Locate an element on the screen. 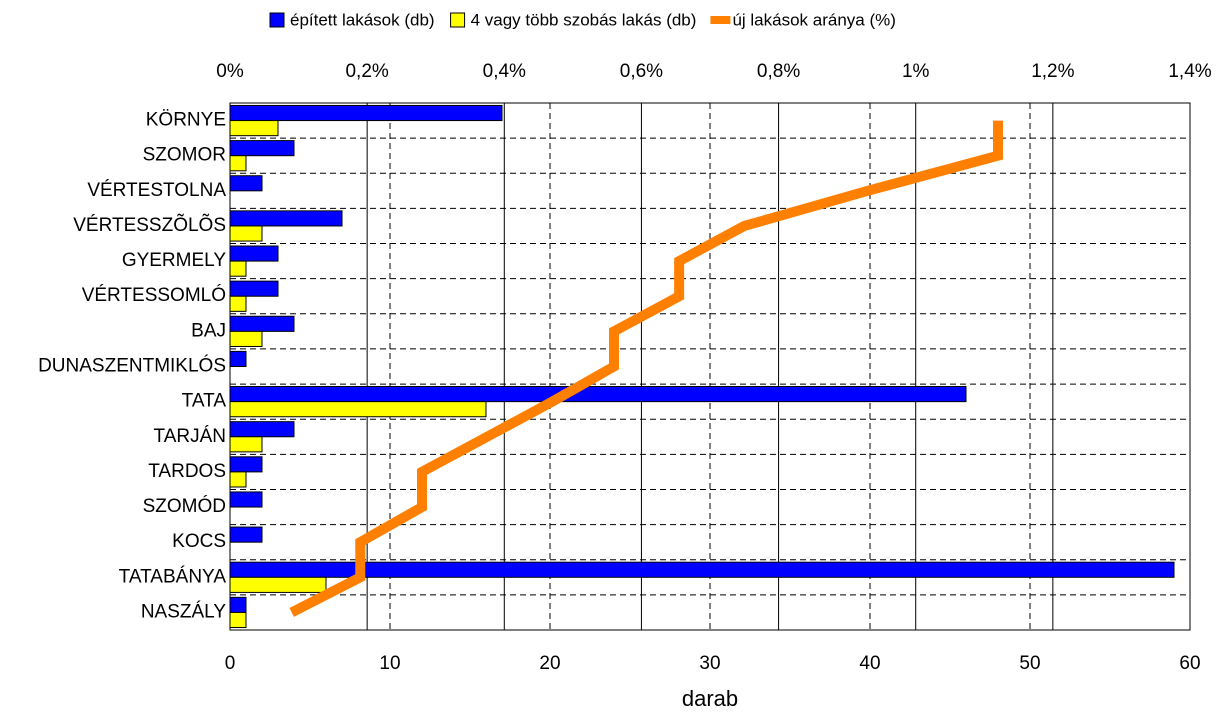  x2-tick-label: 0,2% is located at coordinates (366, 71).